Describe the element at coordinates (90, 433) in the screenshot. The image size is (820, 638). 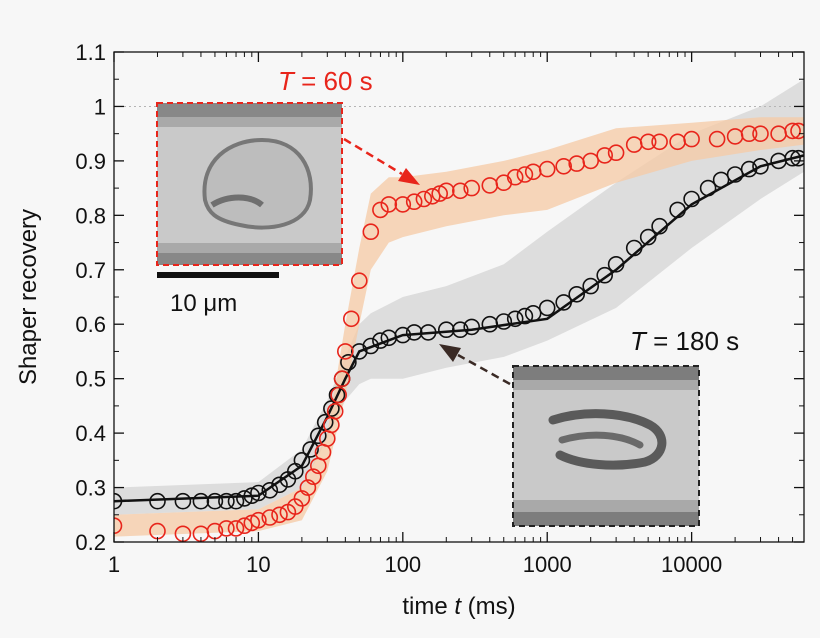
I see `y-tick-label: 0.4` at that location.